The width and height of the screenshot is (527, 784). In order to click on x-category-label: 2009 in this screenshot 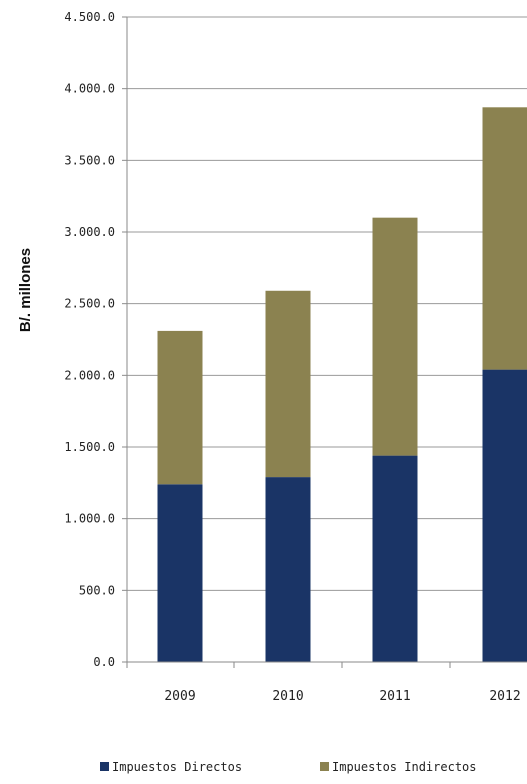, I will do `click(179, 696)`.